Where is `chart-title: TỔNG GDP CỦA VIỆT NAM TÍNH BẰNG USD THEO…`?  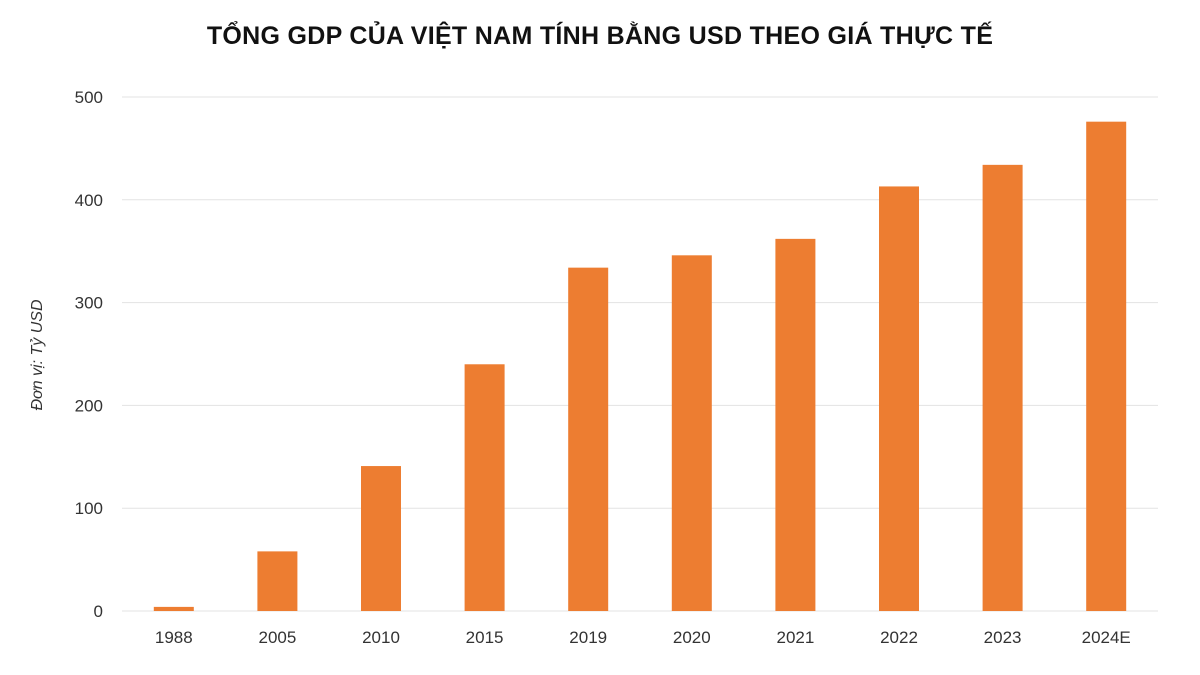
chart-title: TỔNG GDP CỦA VIỆT NAM TÍNH BẰNG USD THEO… is located at coordinates (600, 36).